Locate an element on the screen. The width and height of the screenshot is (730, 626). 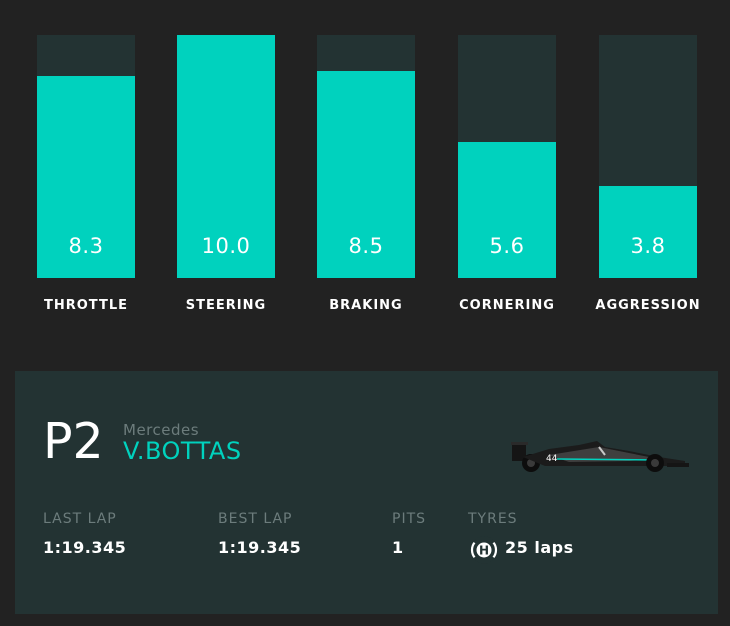
bar-label-steering: STEERING is located at coordinates (226, 305).